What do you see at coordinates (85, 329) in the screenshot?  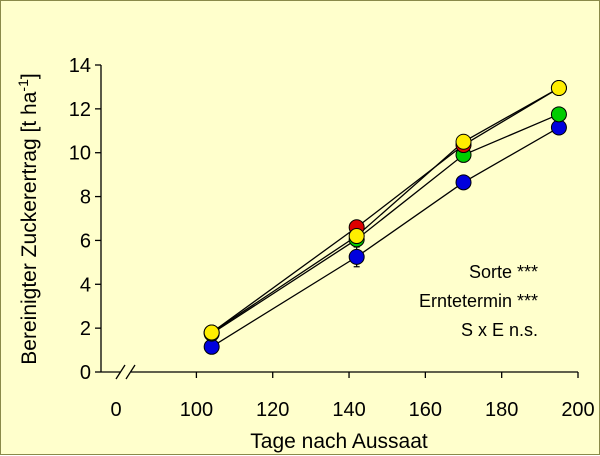 I see `y-tick-label: 2` at bounding box center [85, 329].